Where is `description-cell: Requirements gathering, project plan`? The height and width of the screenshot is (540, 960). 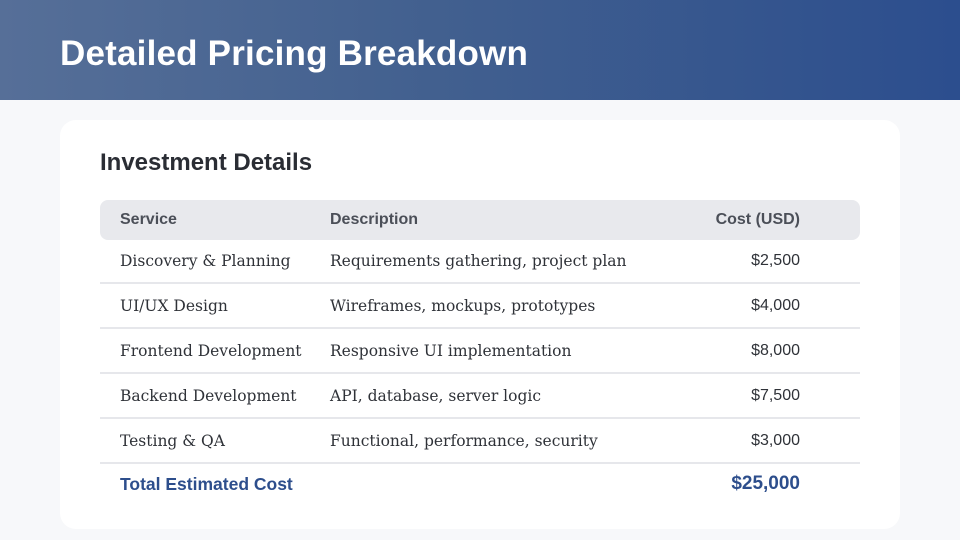
description-cell: Requirements gathering, project plan is located at coordinates (478, 261).